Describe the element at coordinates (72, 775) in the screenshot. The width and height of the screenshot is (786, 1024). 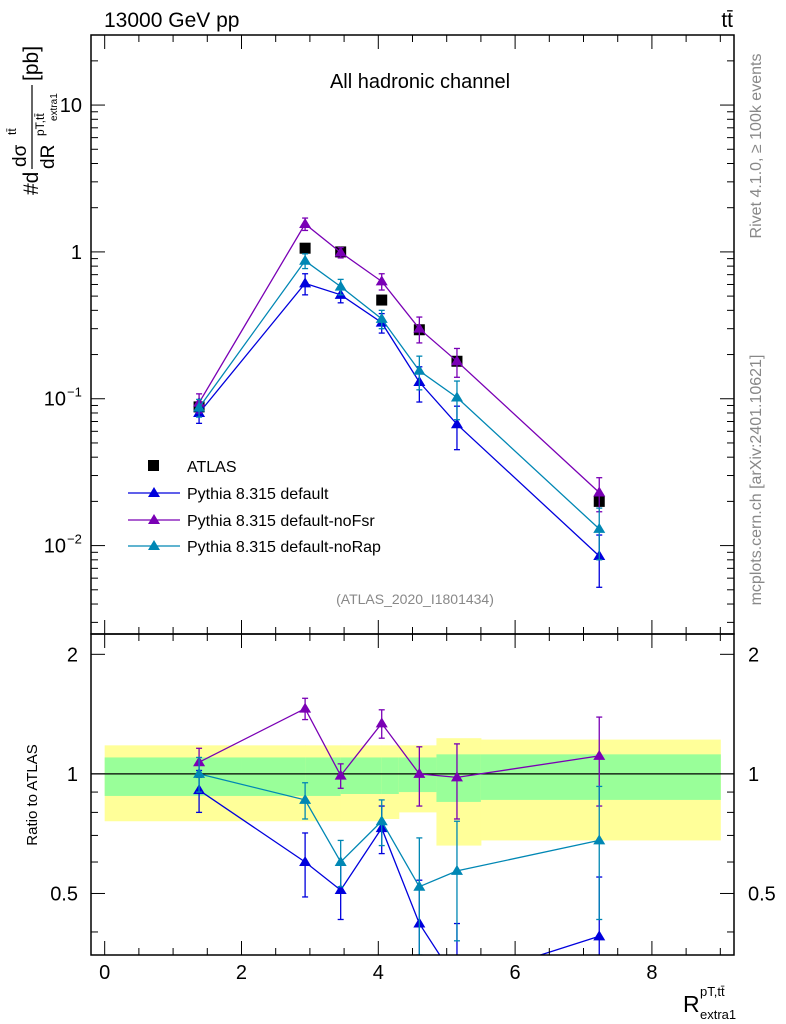
I see `ratio-ytick-label-left: 1` at that location.